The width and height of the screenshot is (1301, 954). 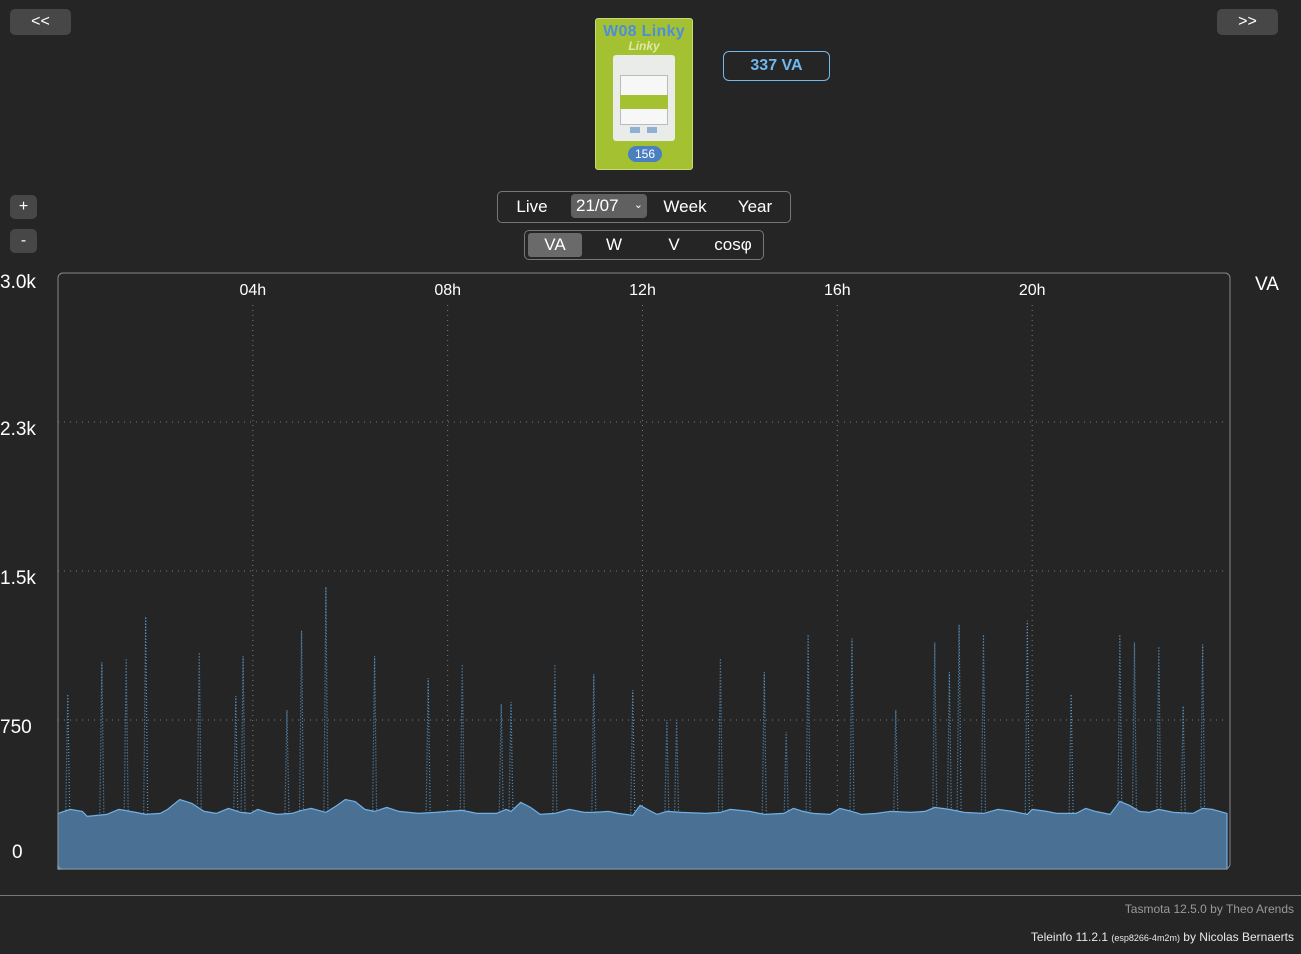 I want to click on zoom-out-button: -, so click(x=23, y=241).